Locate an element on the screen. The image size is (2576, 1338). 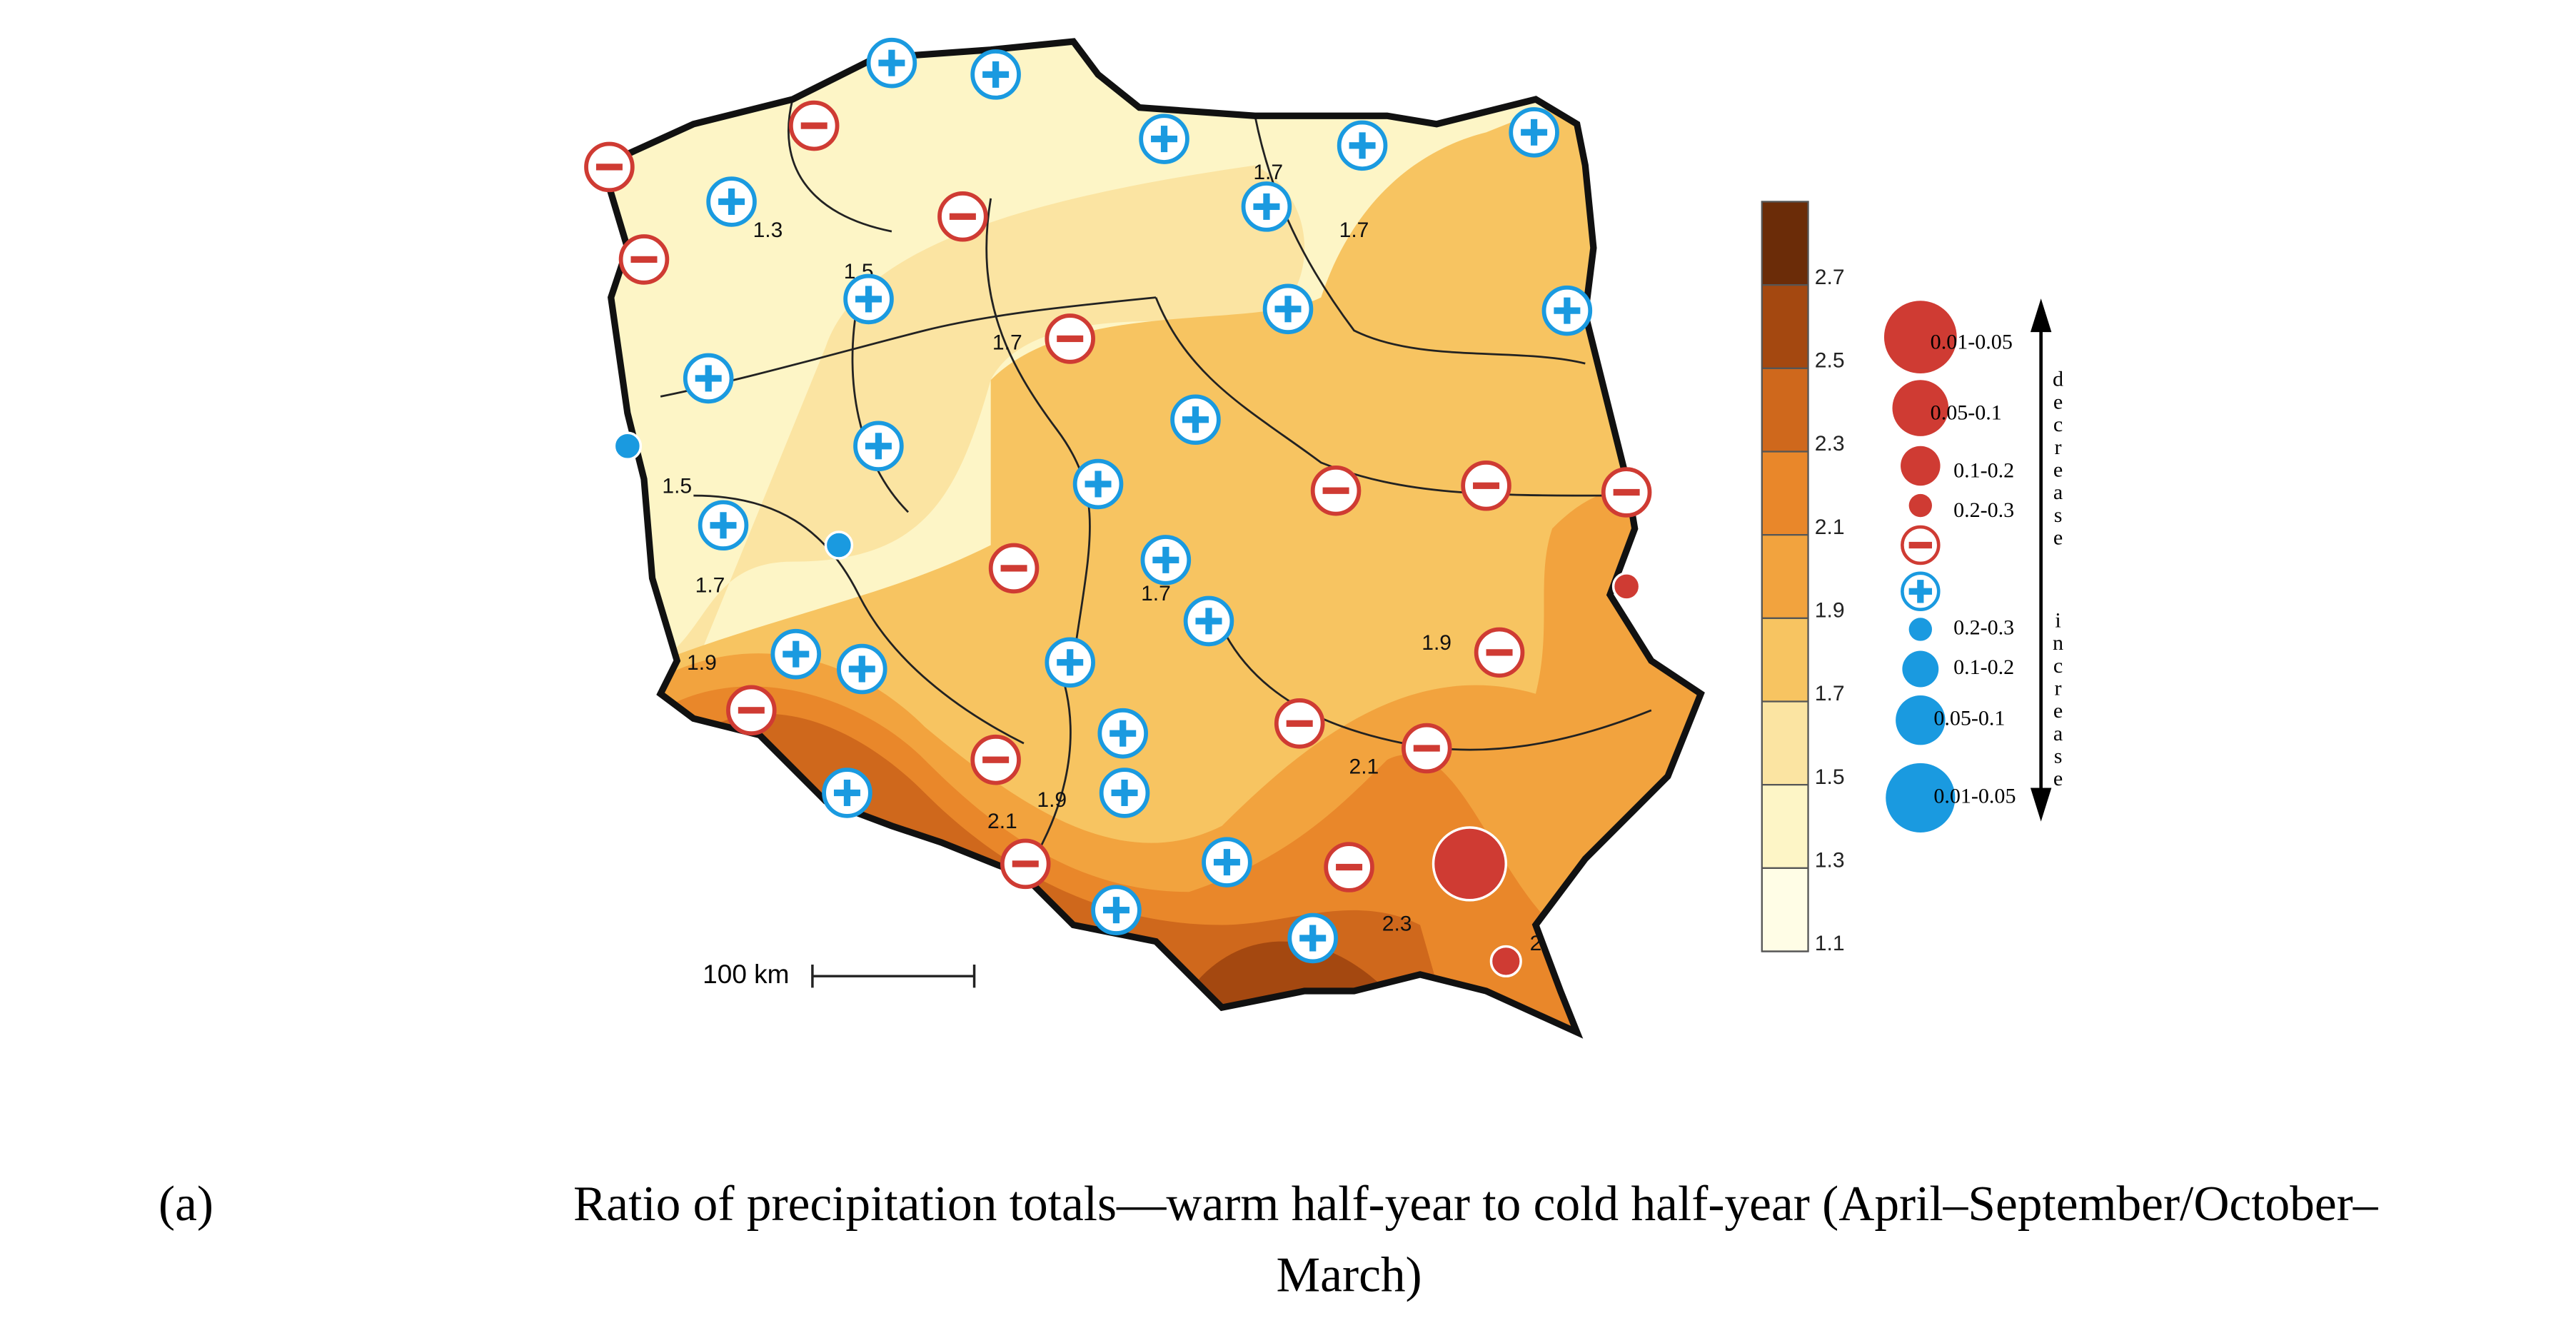
legend-direction: increase is located at coordinates (2058, 698).